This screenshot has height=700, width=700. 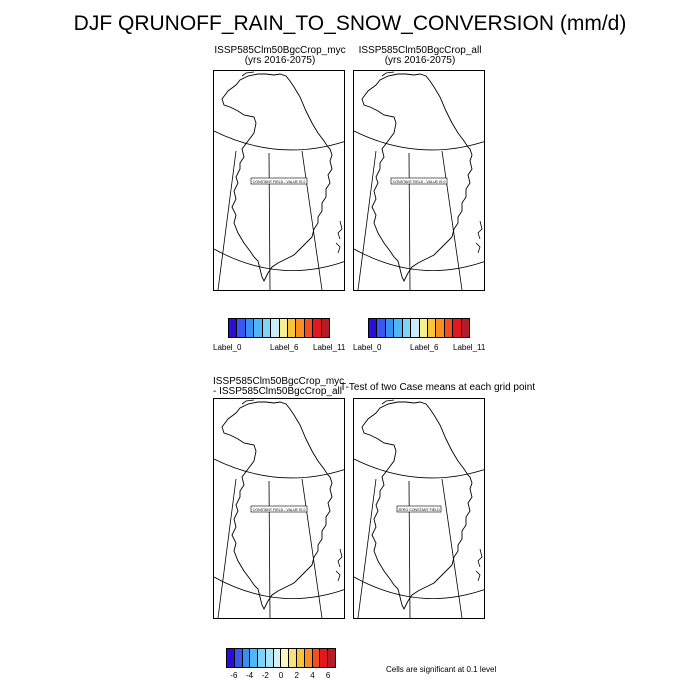 I want to click on panel-2-title: ISSP585Clm50BgcCrop_all (yrs 2016-2075), so click(x=420, y=56).